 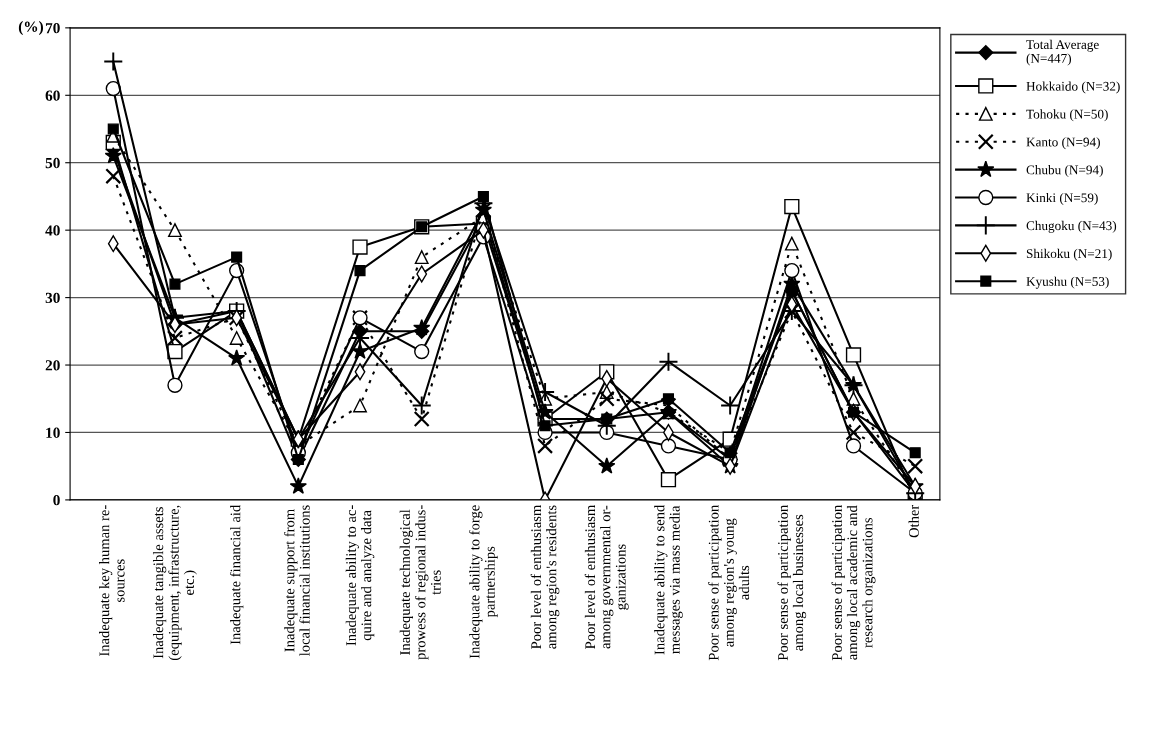 What do you see at coordinates (1064, 171) in the screenshot?
I see `legend-label: Chubu (N=94)` at bounding box center [1064, 171].